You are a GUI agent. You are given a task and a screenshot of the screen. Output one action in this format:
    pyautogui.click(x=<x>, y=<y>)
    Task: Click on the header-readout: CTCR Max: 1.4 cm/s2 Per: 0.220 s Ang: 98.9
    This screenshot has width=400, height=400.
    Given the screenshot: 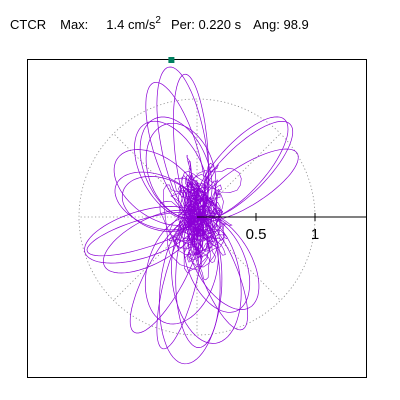 What is the action you would take?
    pyautogui.click(x=159, y=24)
    